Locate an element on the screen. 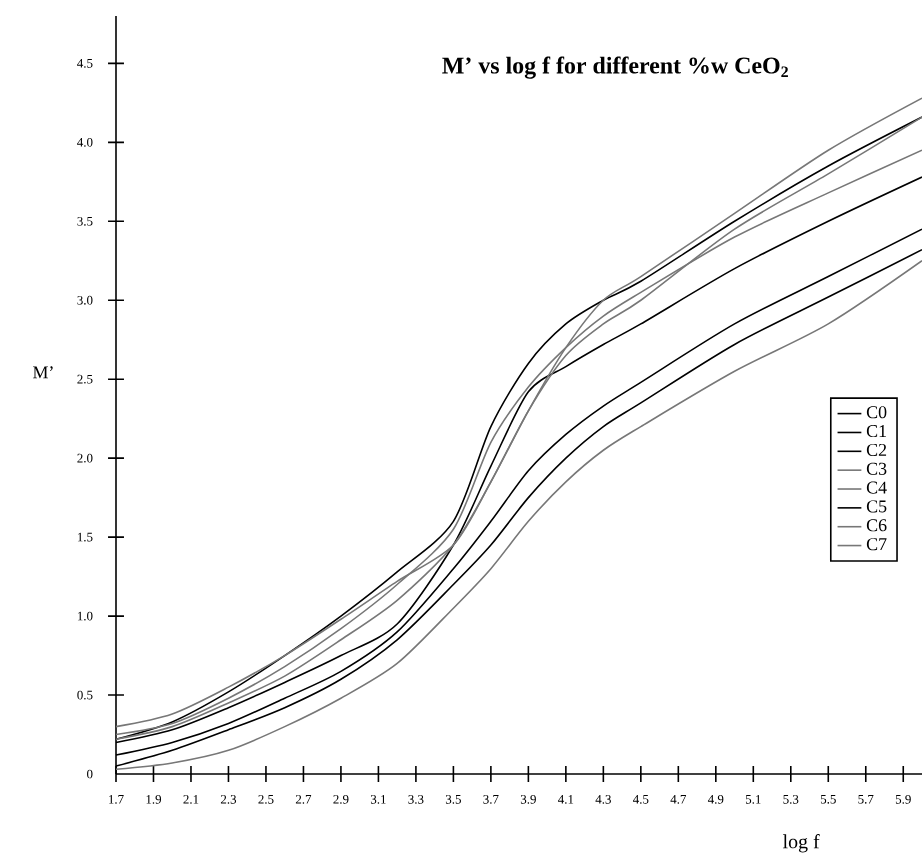 The image size is (922, 866). legend-label: C0 is located at coordinates (876, 412).